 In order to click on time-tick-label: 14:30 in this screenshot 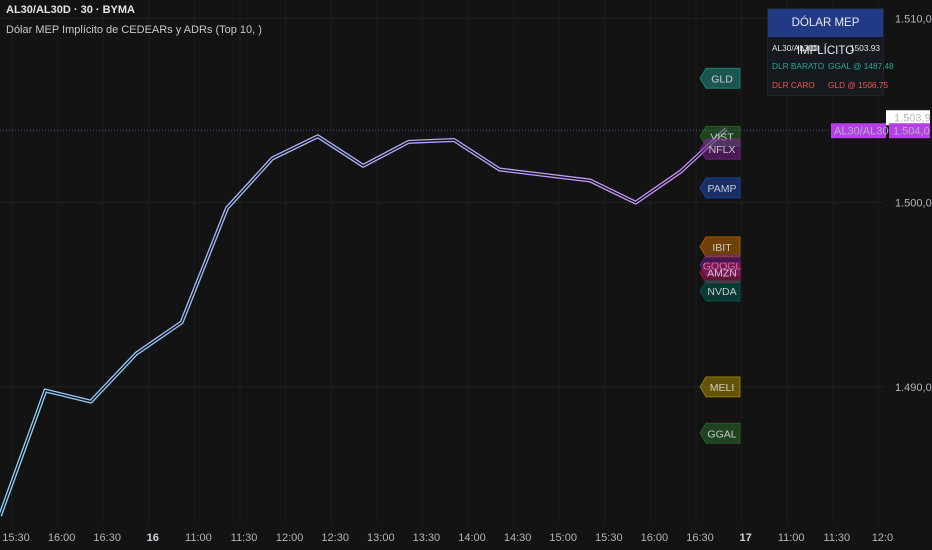, I will do `click(518, 538)`.